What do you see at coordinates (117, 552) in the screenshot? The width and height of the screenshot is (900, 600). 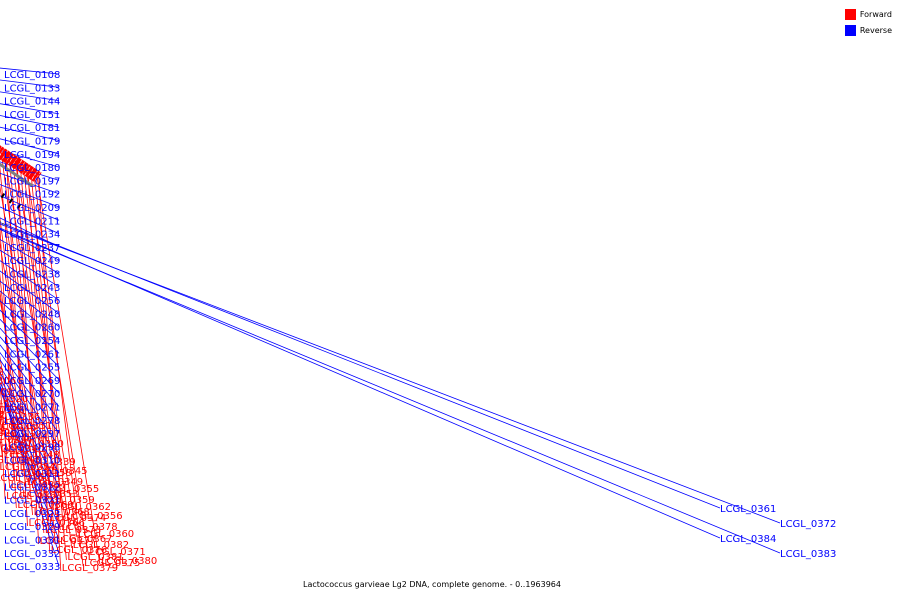 I see `gene-label-forward: LCGL_0371` at bounding box center [117, 552].